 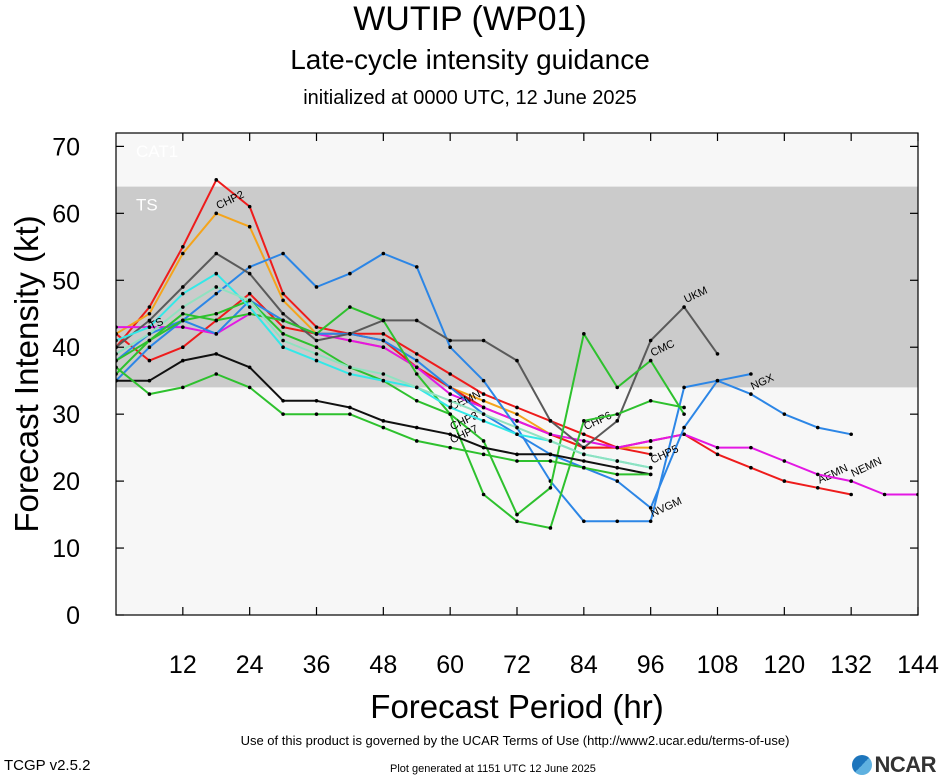 What do you see at coordinates (470, 98) in the screenshot?
I see `init-time-label: initialized at 0000 UTC, 12 June 2025` at bounding box center [470, 98].